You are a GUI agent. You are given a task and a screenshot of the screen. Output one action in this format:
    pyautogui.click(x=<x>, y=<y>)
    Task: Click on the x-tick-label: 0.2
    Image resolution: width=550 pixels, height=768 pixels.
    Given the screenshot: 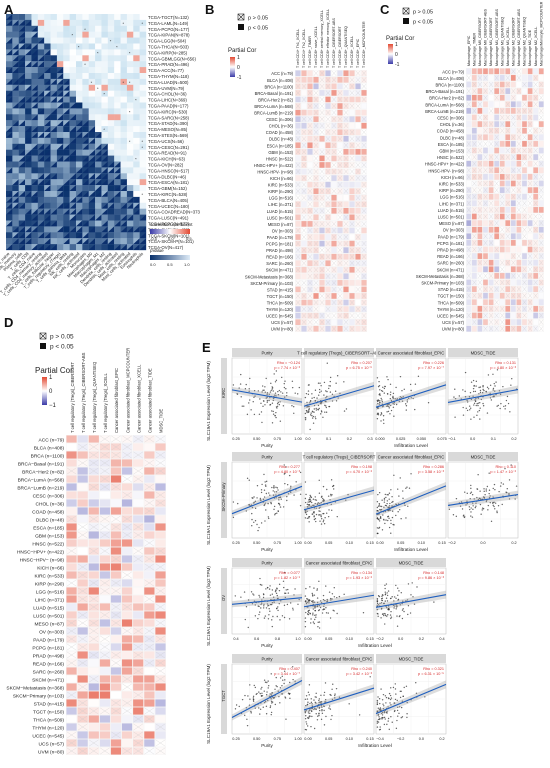 What is the action you would take?
    pyautogui.click(x=513, y=439)
    